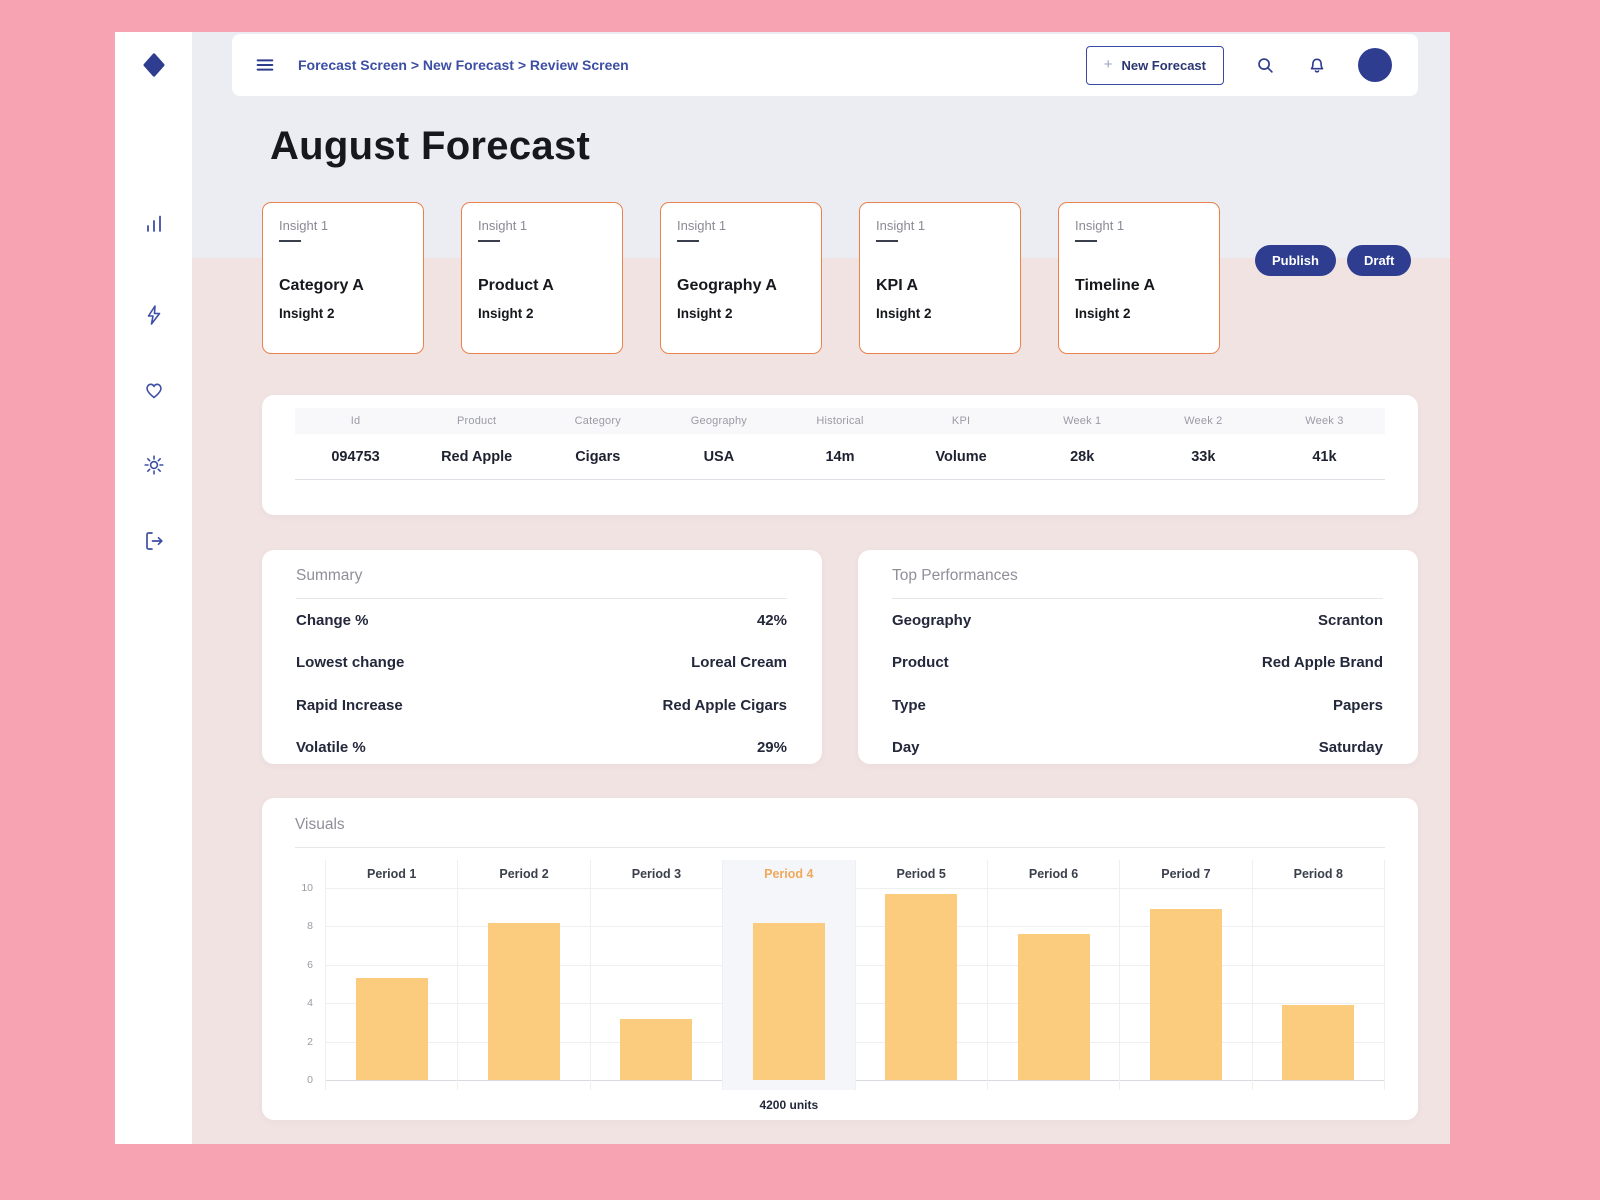 This screenshot has height=1200, width=1600. What do you see at coordinates (541, 748) in the screenshot?
I see `summary-row: Volatile % 29%` at bounding box center [541, 748].